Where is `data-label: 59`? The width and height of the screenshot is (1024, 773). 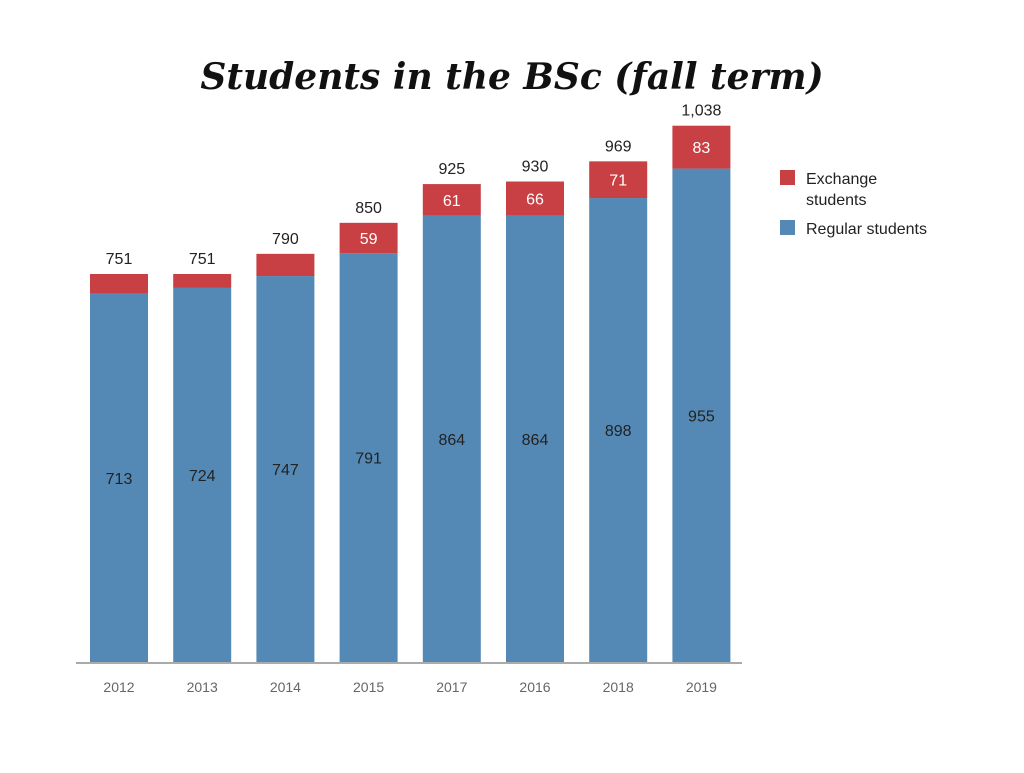
data-label: 59 is located at coordinates (369, 239).